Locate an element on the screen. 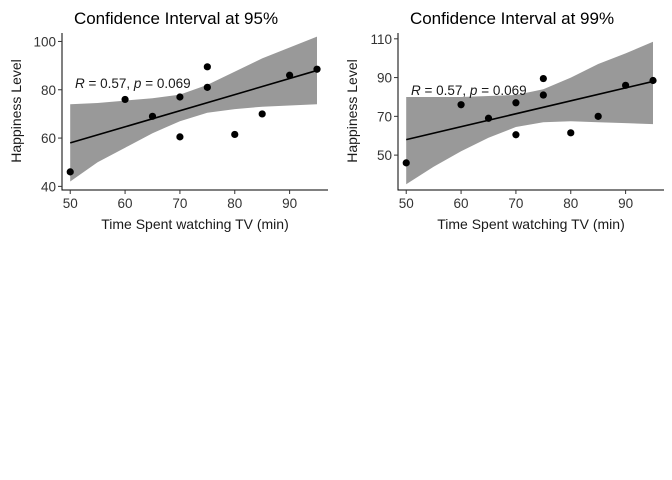  y-tick-label: 40 is located at coordinates (48, 186).